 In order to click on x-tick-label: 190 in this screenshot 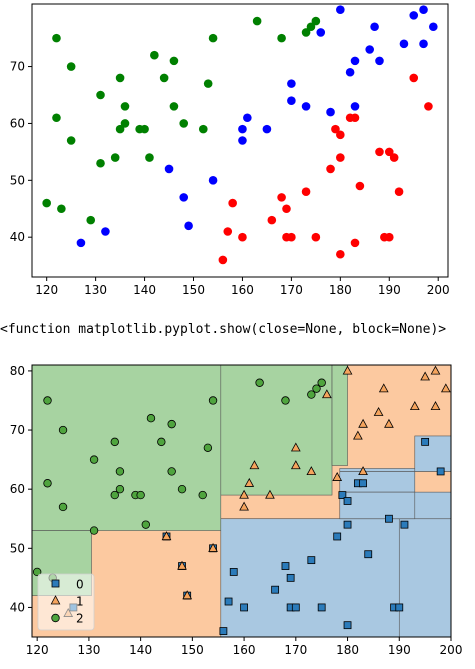, I will do `click(389, 290)`.